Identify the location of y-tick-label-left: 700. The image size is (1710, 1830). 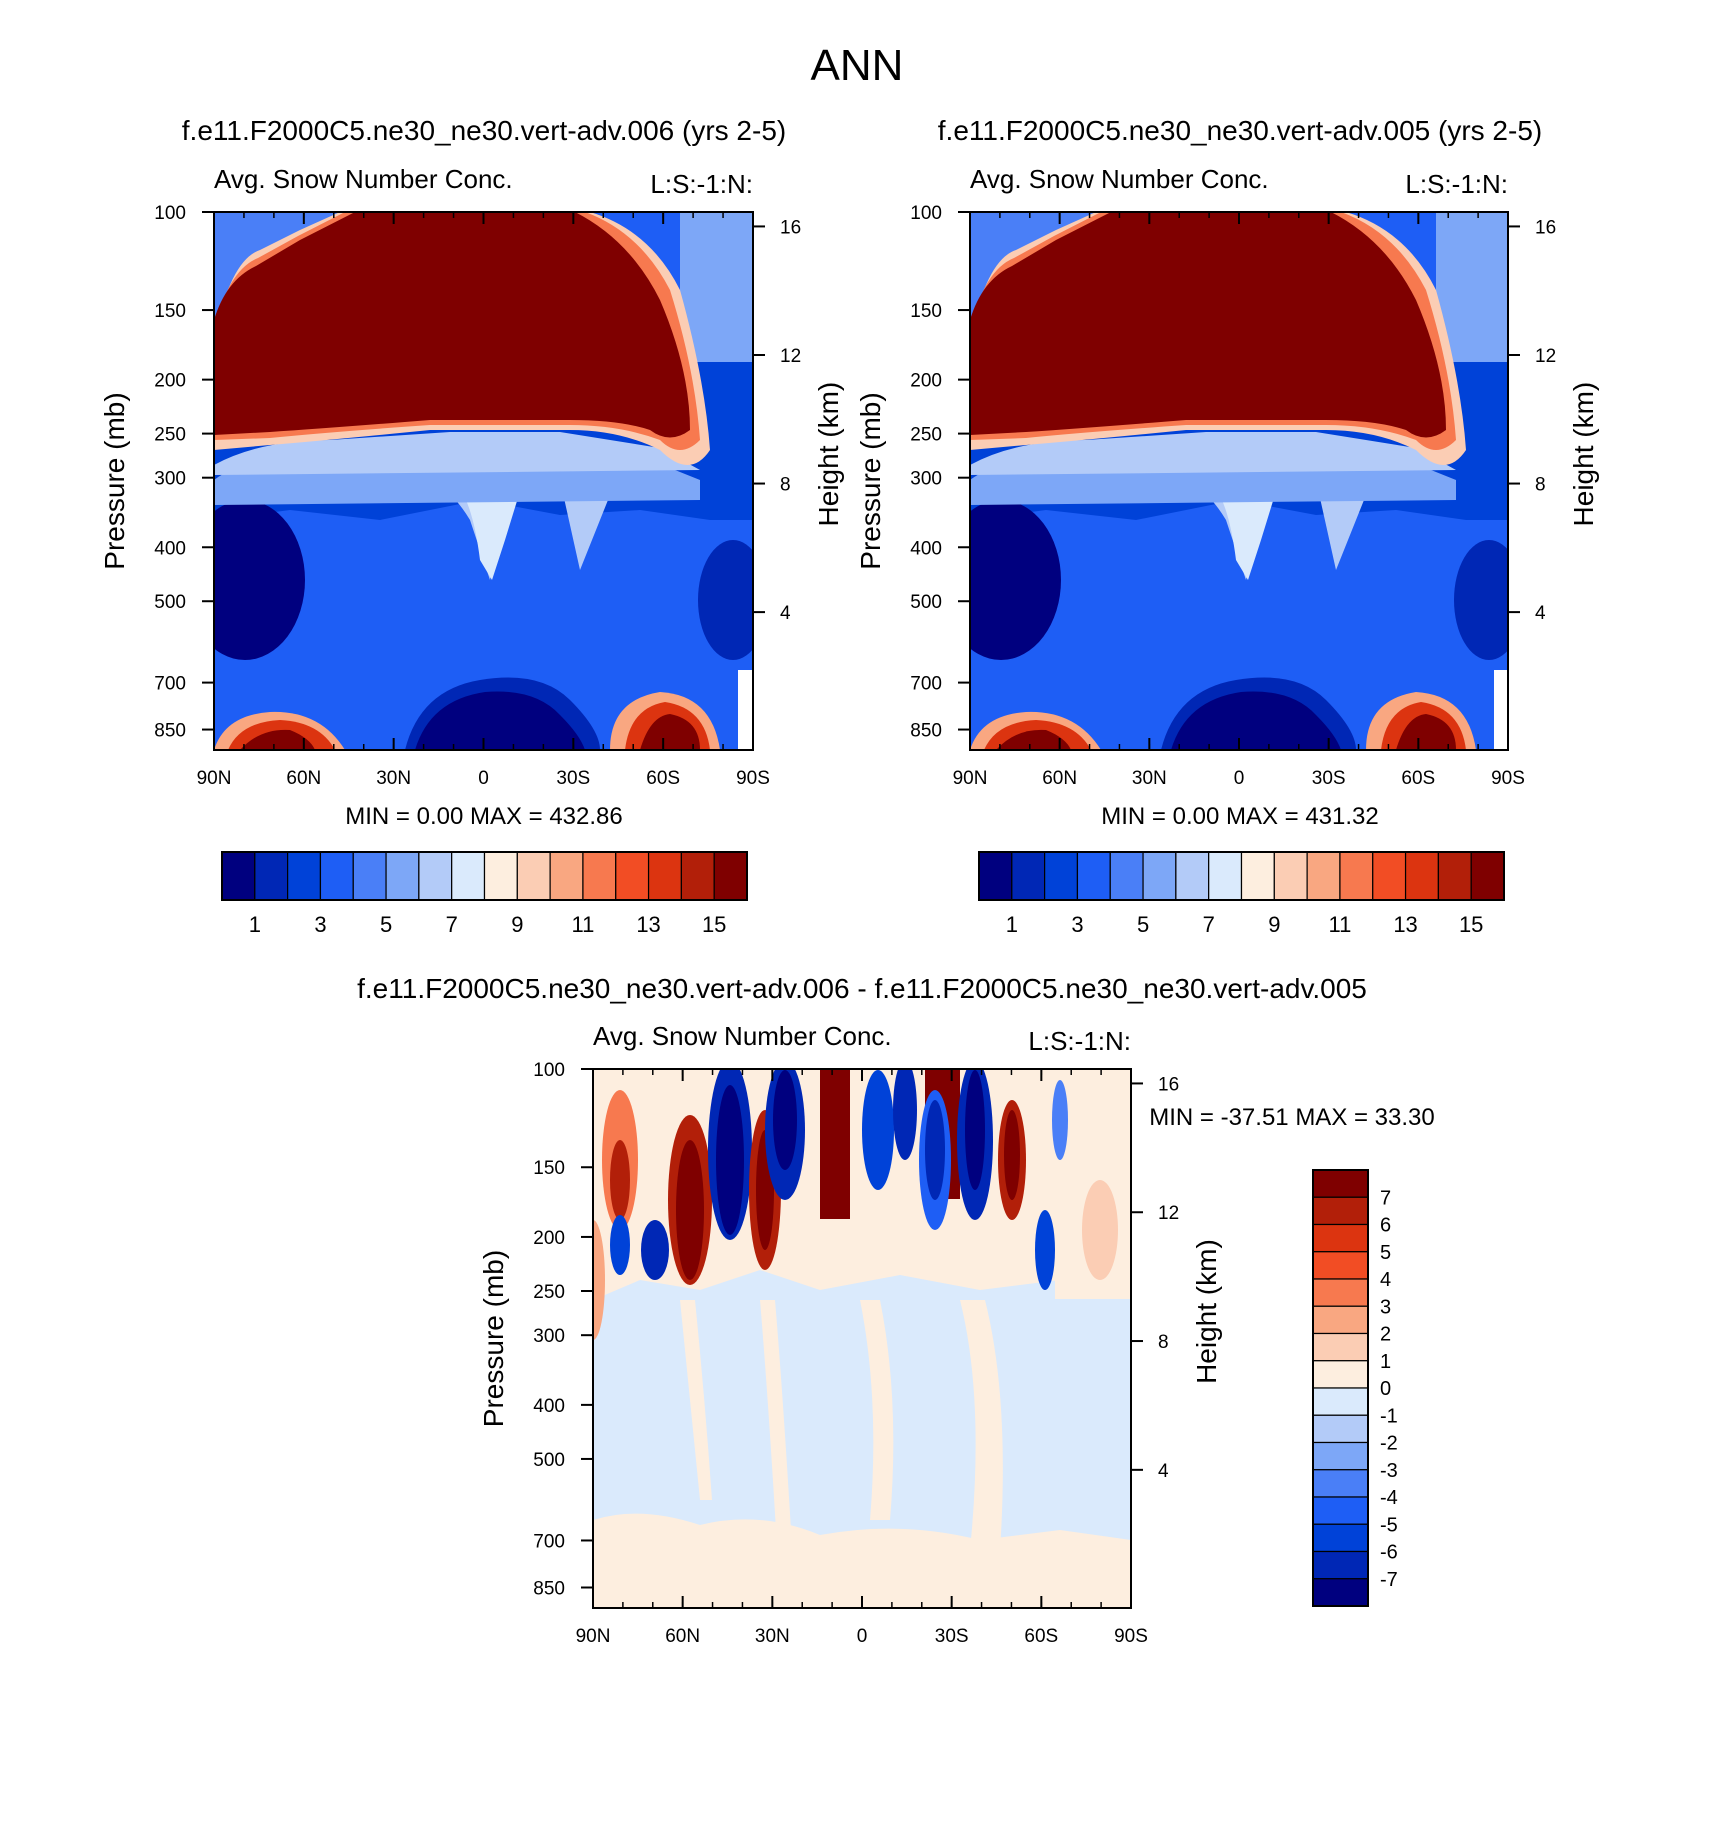
(170, 684).